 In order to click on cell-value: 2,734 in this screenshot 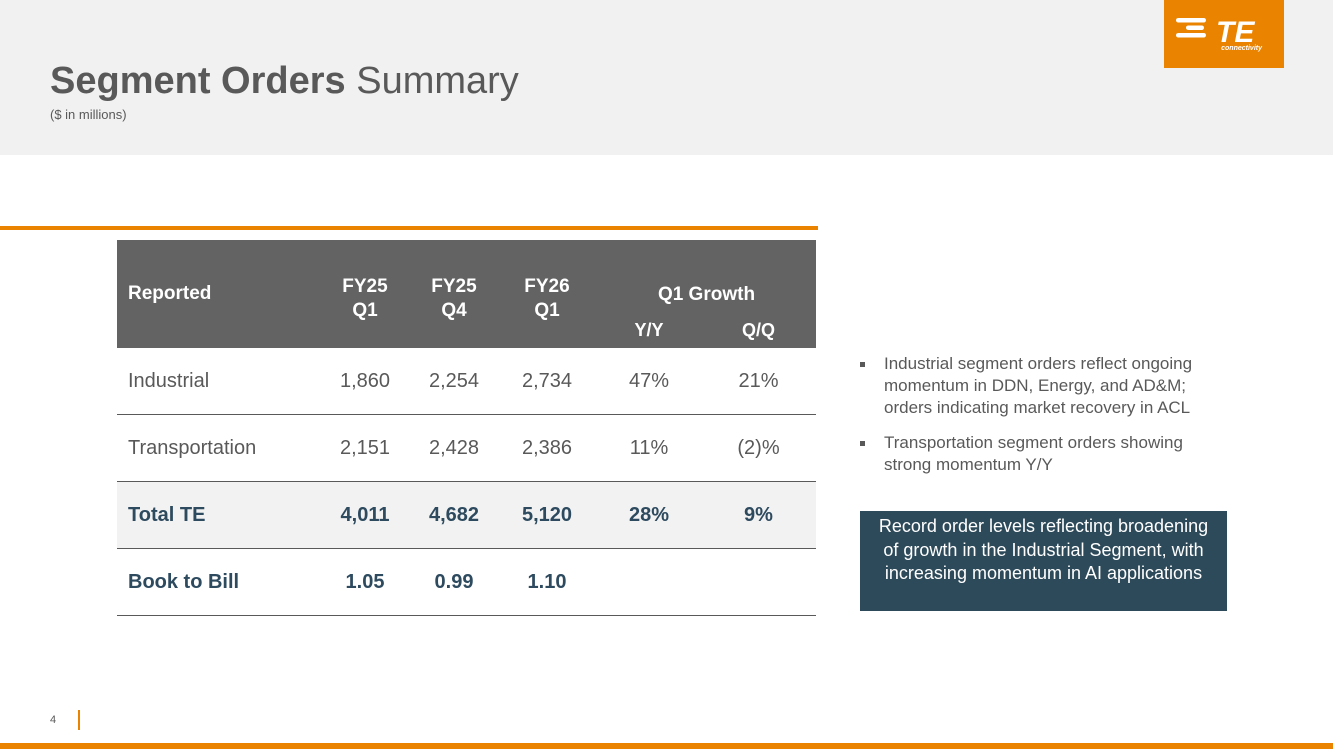, I will do `click(547, 381)`.